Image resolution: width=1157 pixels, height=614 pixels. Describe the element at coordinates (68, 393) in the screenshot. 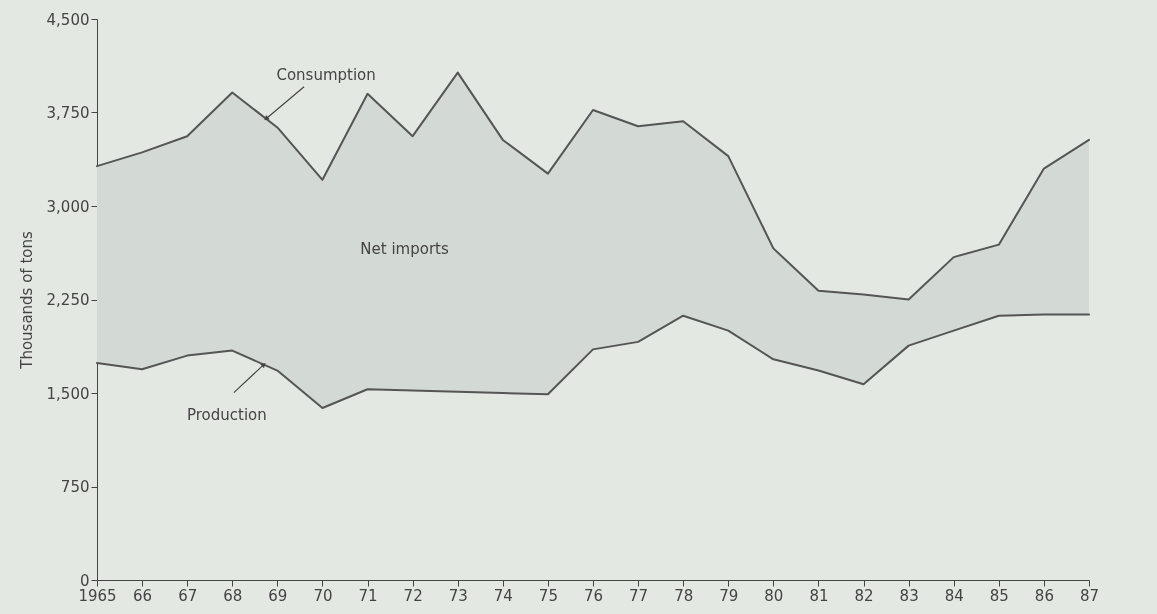

I see `y-tick-label: 1,500` at that location.